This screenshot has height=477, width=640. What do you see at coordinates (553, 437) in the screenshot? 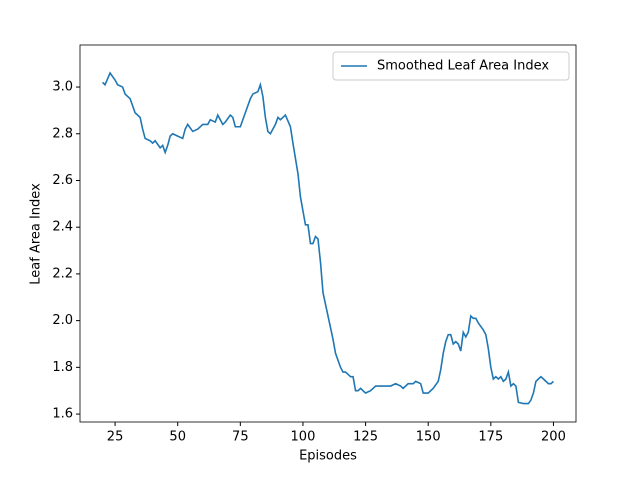
I see `x-tick-label: 200` at bounding box center [553, 437].